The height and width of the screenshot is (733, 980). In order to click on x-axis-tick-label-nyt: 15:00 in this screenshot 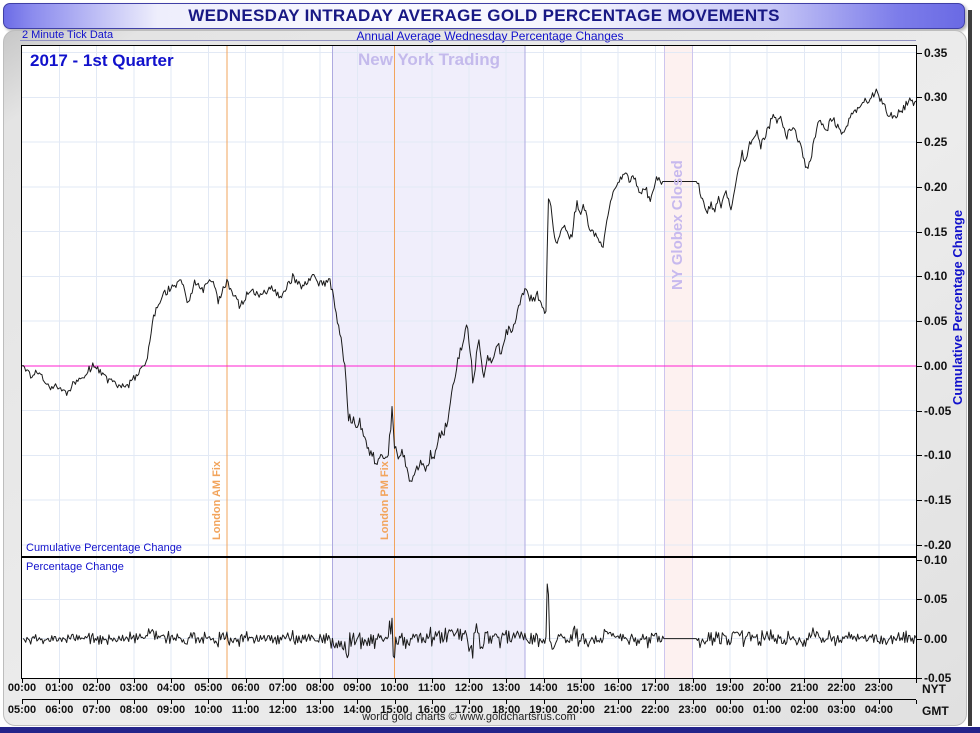, I will do `click(580, 688)`.